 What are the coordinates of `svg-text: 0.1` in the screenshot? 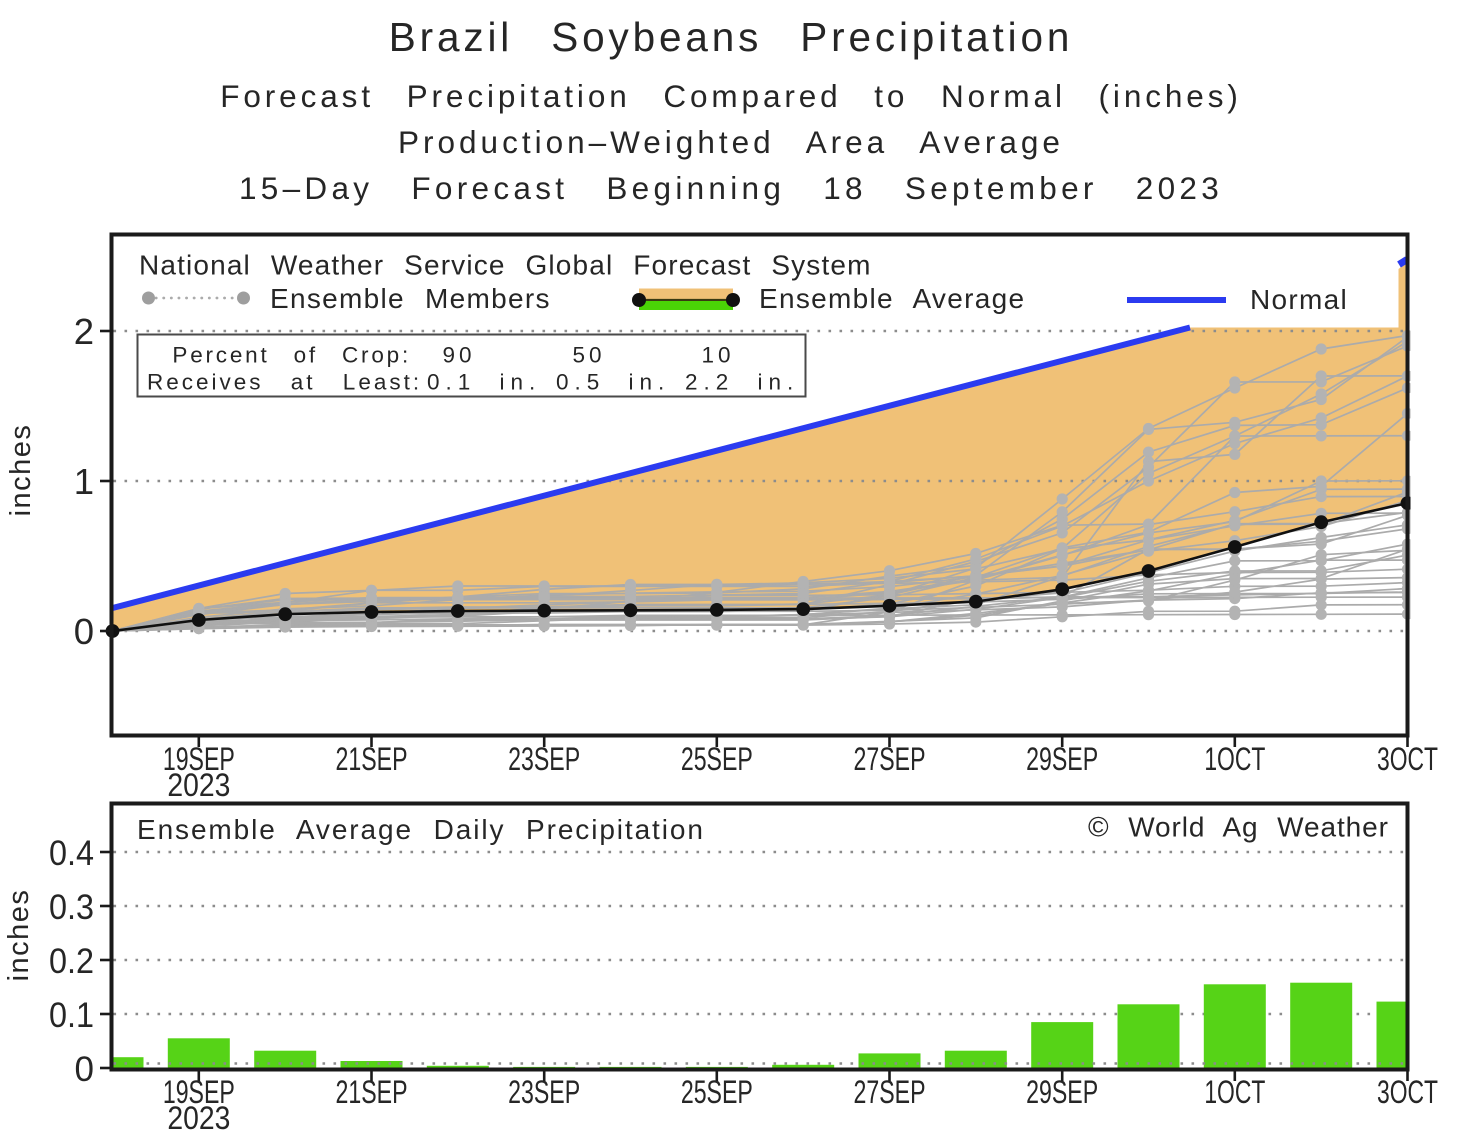 It's located at (71, 1015).